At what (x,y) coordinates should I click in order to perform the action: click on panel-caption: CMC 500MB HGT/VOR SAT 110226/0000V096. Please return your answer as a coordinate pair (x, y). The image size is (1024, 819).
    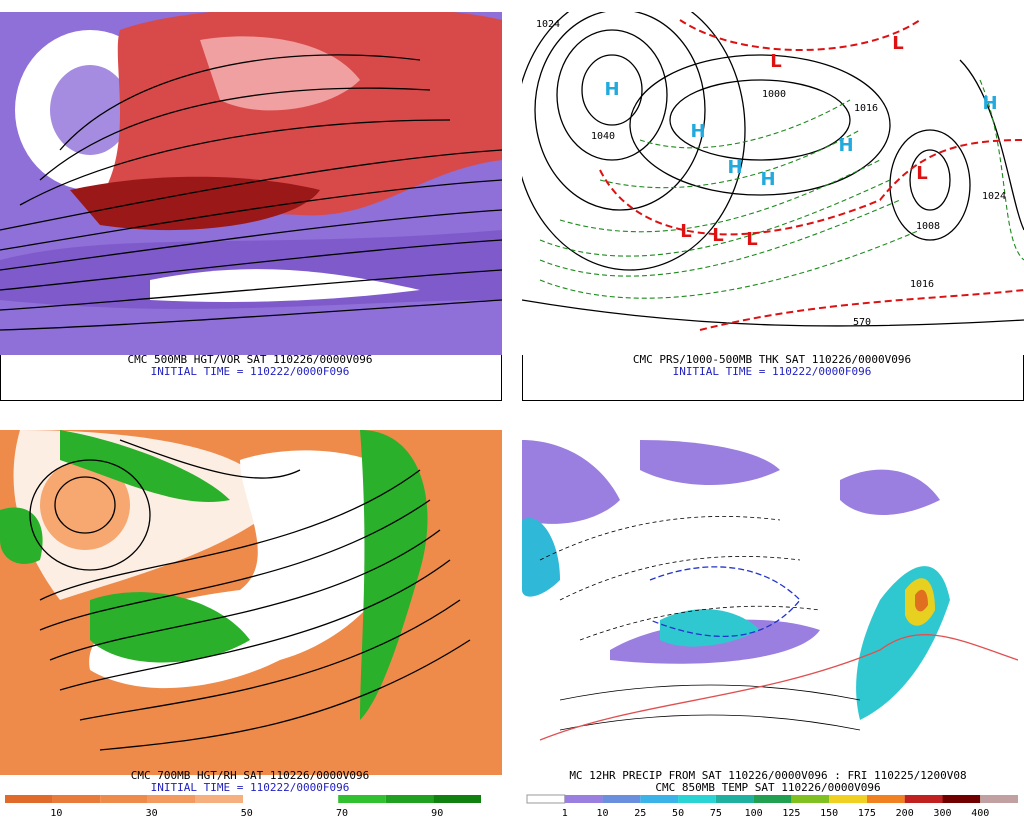
    Looking at the image, I should click on (249, 359).